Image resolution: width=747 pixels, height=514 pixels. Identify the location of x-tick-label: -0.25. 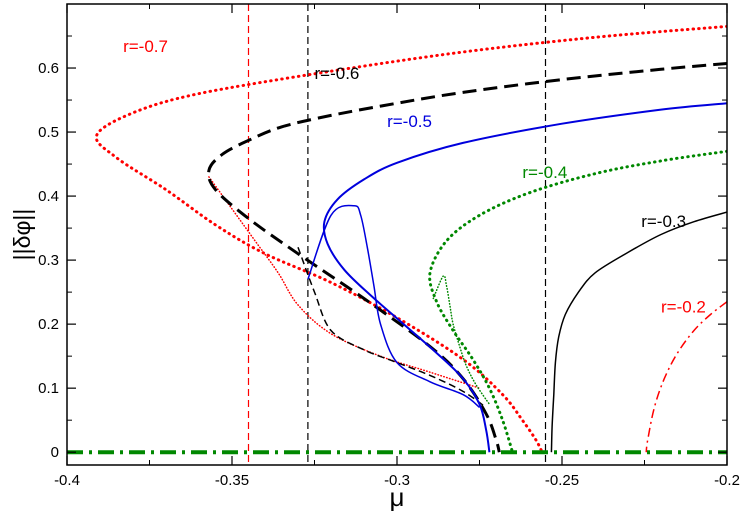
(562, 480).